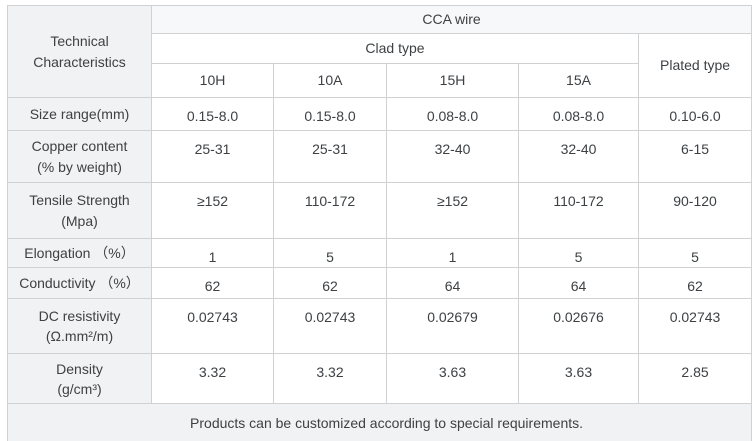 The width and height of the screenshot is (753, 441). I want to click on spec-value: 6-15, so click(695, 156).